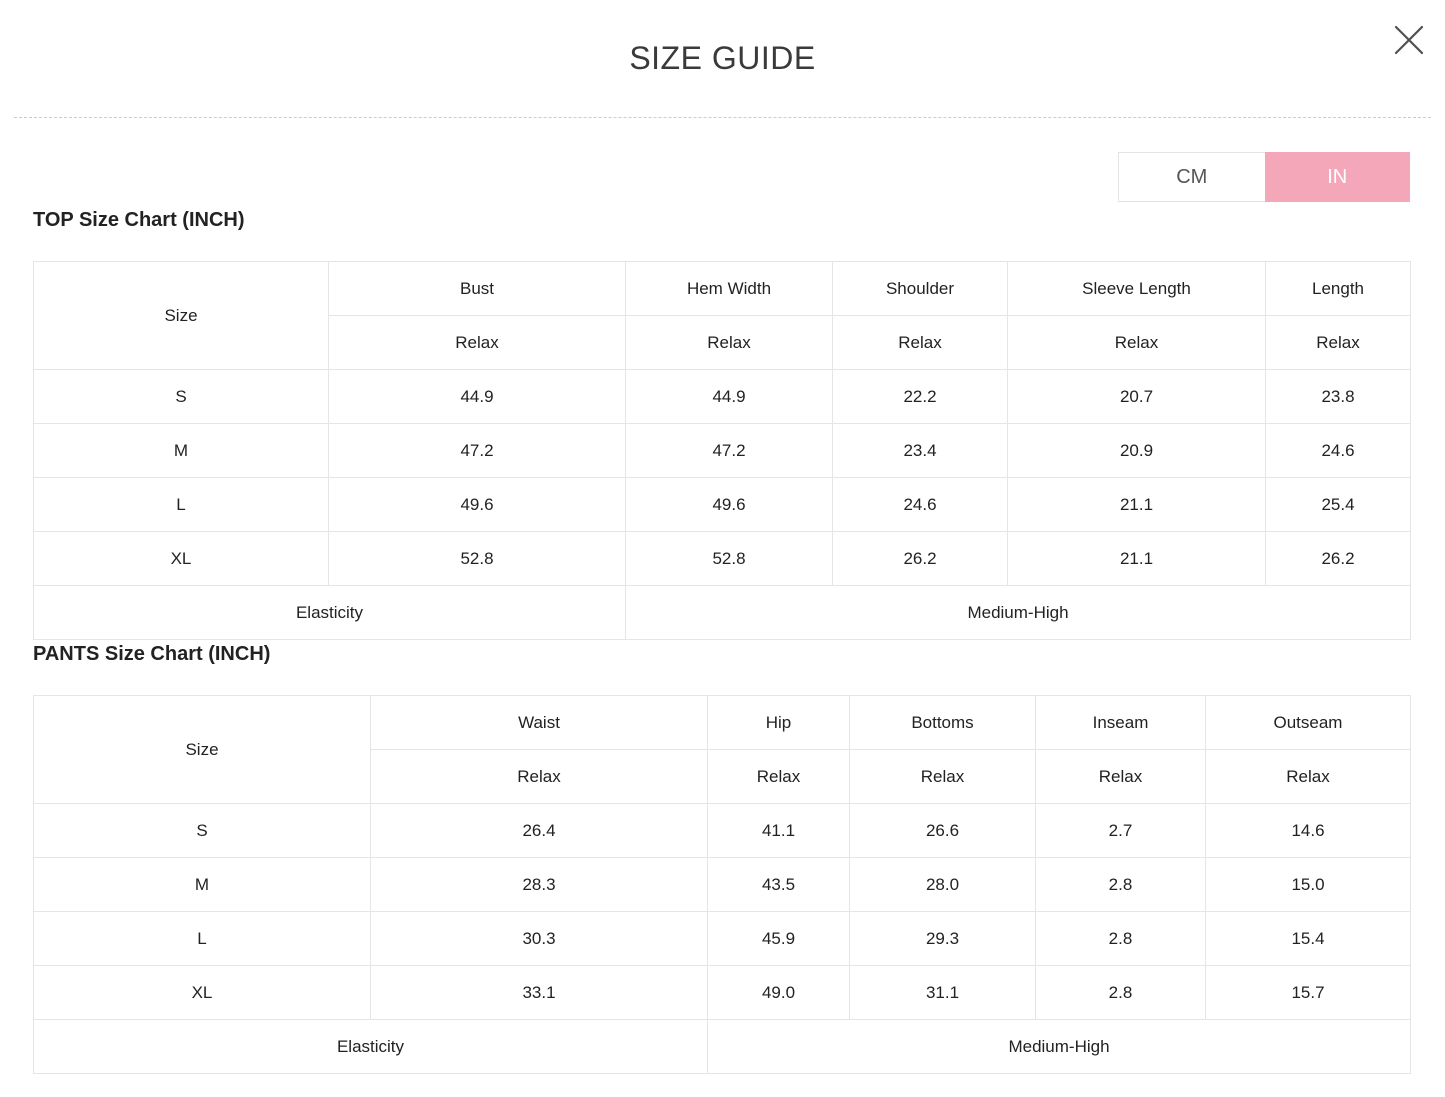 This screenshot has width=1445, height=1097. I want to click on table-row: M 28.3 43.5 28.0 2.8 15.0, so click(722, 884).